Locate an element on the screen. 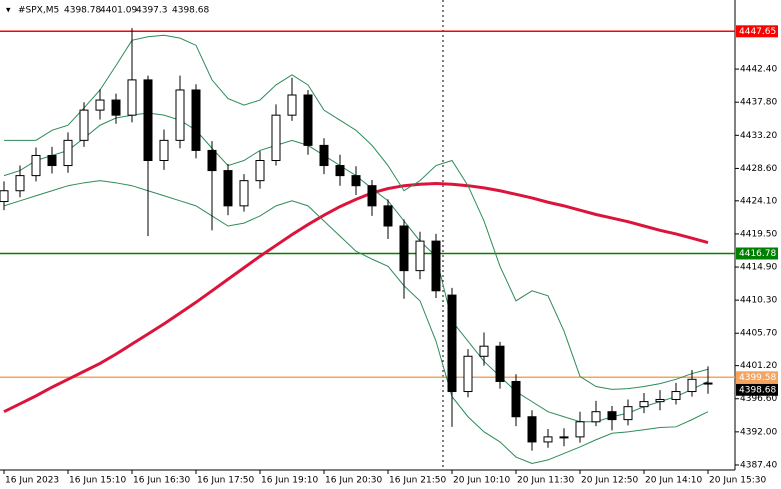 The height and width of the screenshot is (489, 781). y-tick-label: 4396.60 is located at coordinates (758, 399).